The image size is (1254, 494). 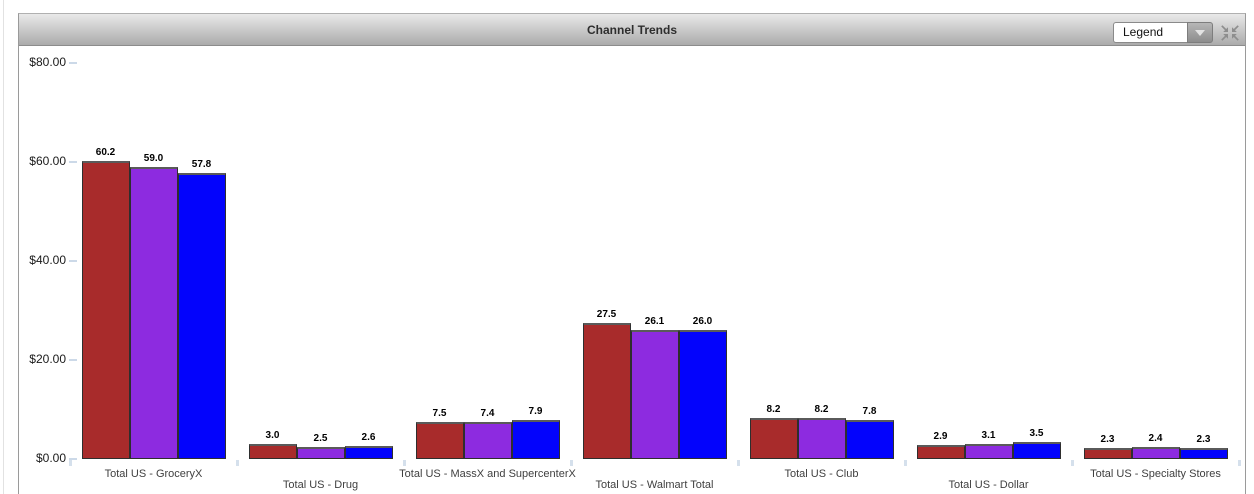 I want to click on bar-value-label: 57.8, so click(x=201, y=164).